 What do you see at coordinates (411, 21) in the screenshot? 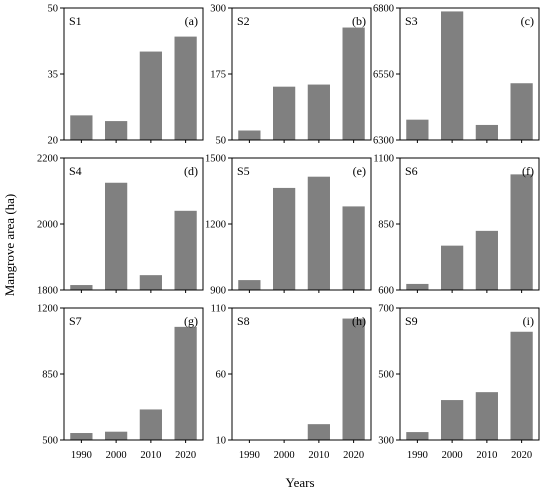
I see `site-label: S3` at bounding box center [411, 21].